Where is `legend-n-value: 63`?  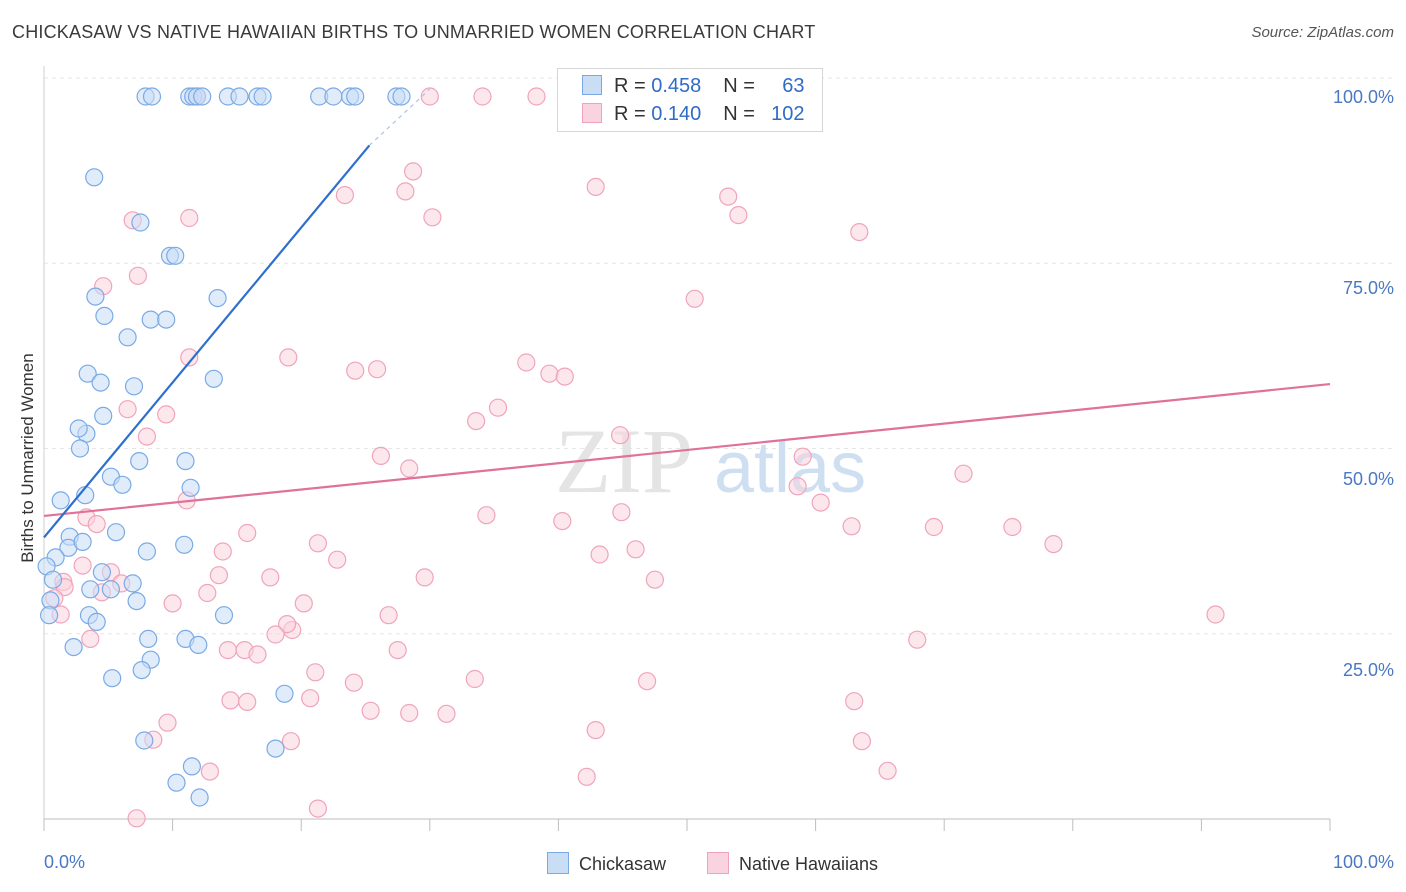
legend-n-value: 63 is located at coordinates (793, 86).